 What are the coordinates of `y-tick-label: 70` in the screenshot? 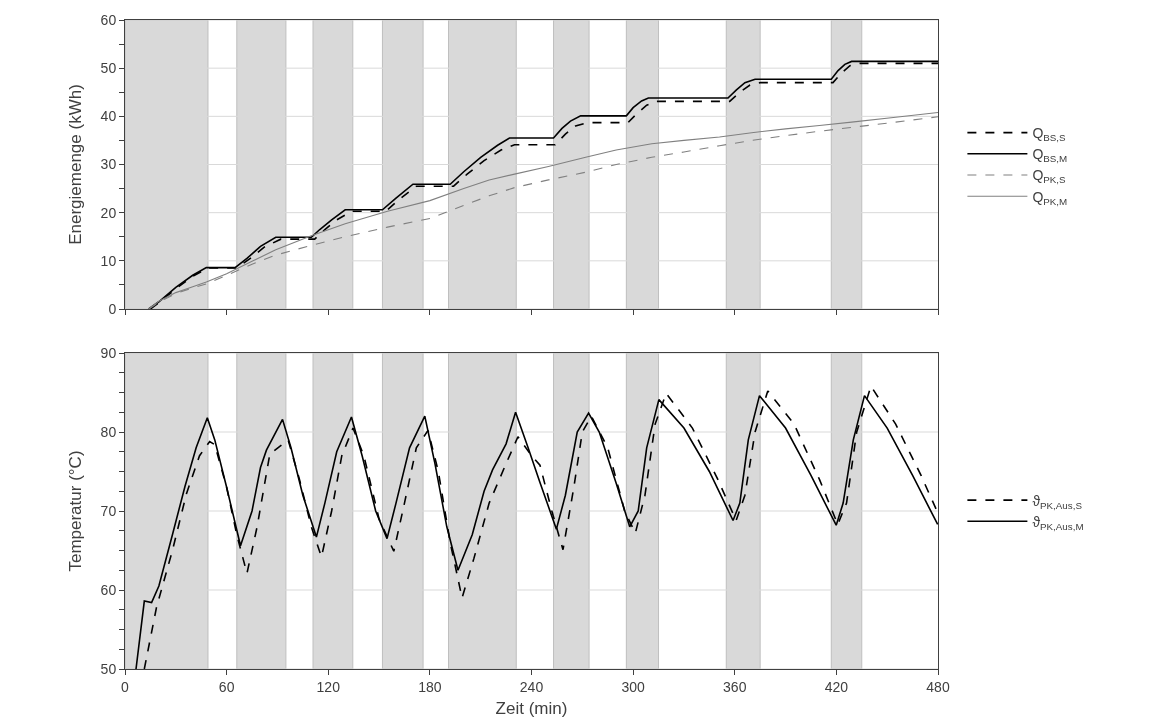 It's located at (108, 510).